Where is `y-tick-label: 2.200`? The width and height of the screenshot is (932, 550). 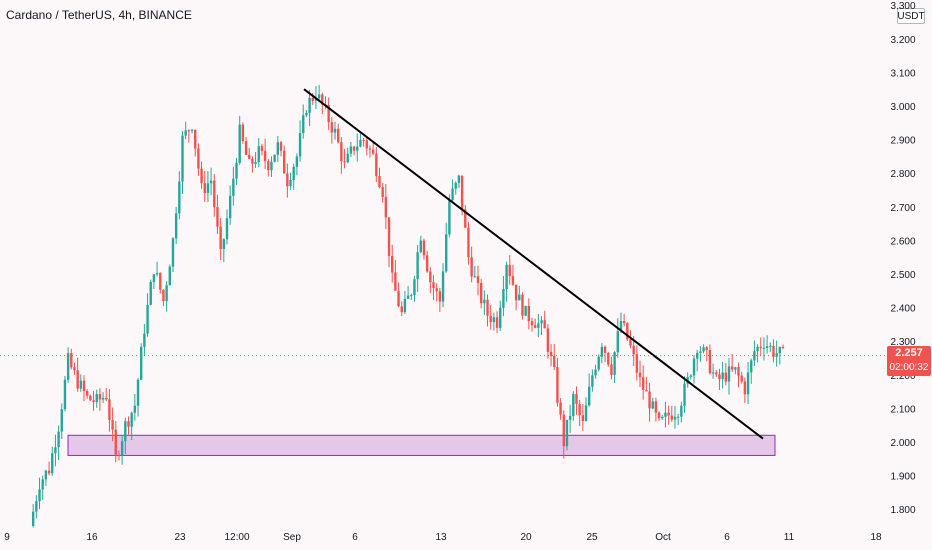 y-tick-label: 2.200 is located at coordinates (902, 376).